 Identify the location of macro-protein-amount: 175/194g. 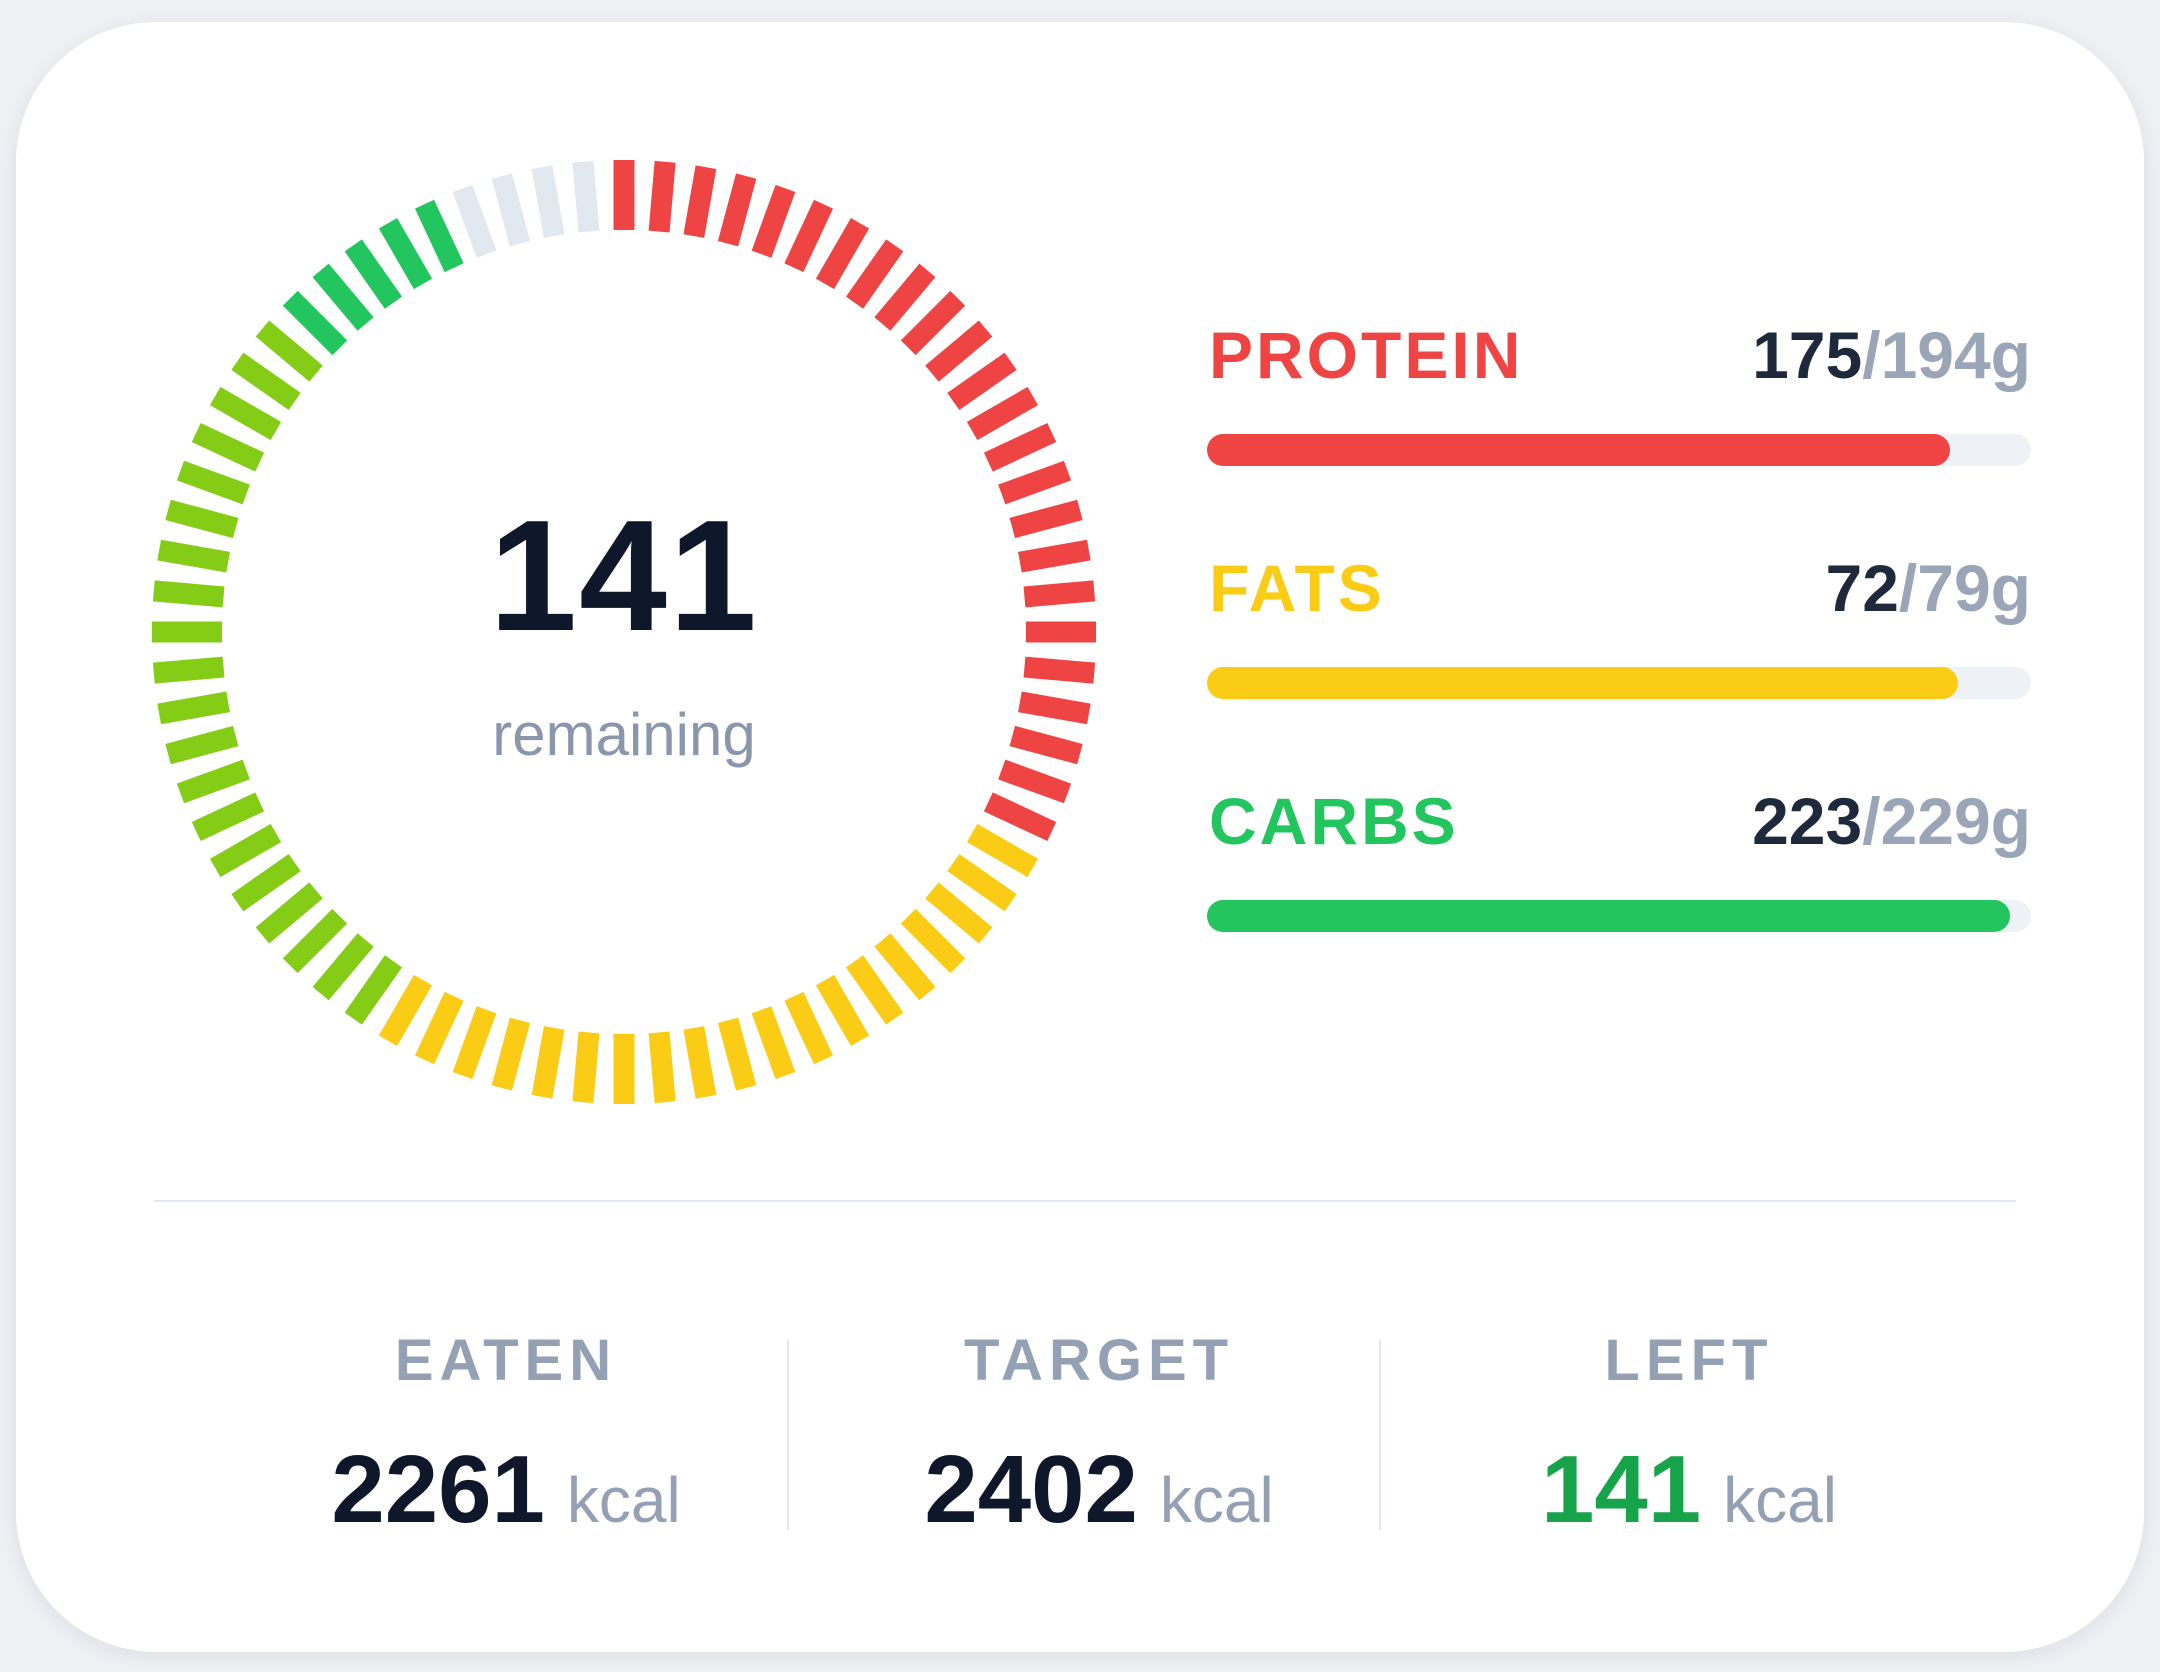
(1891, 355).